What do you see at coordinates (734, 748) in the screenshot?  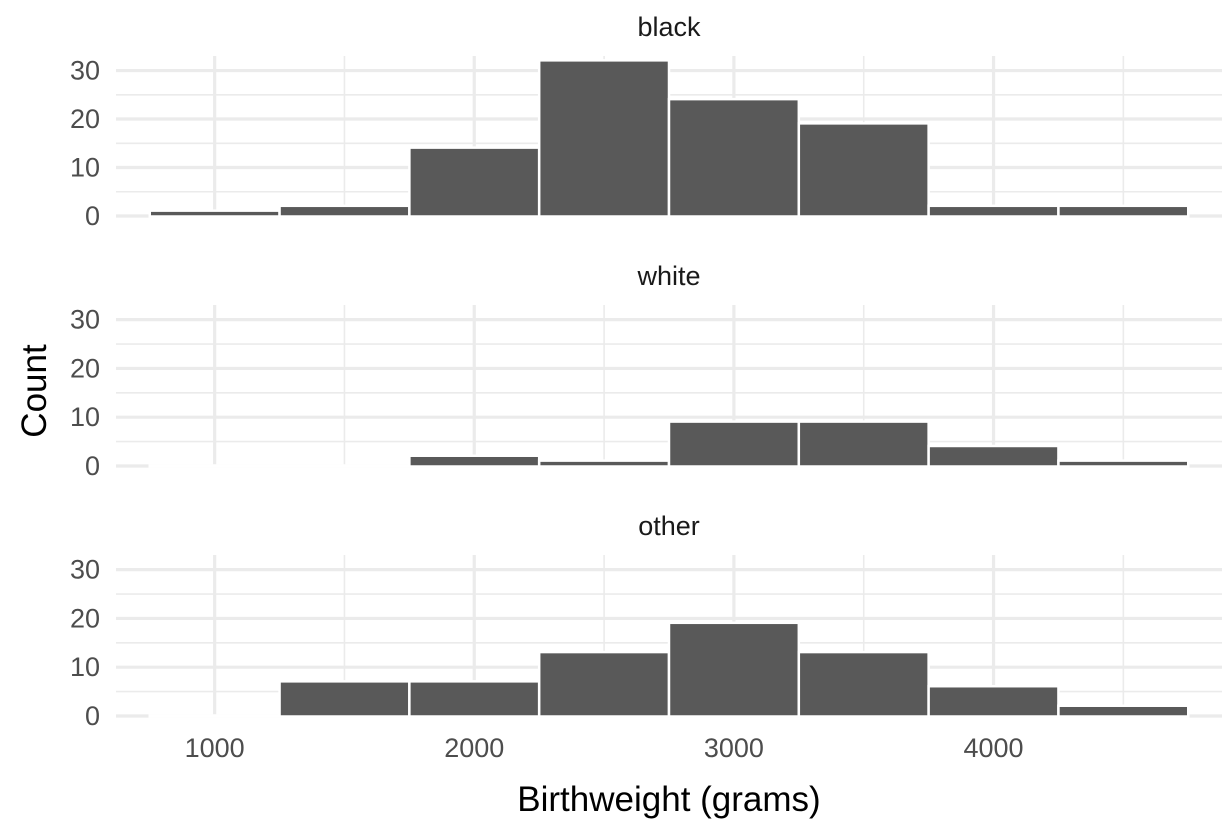 I see `x-tick-label: 3000` at bounding box center [734, 748].